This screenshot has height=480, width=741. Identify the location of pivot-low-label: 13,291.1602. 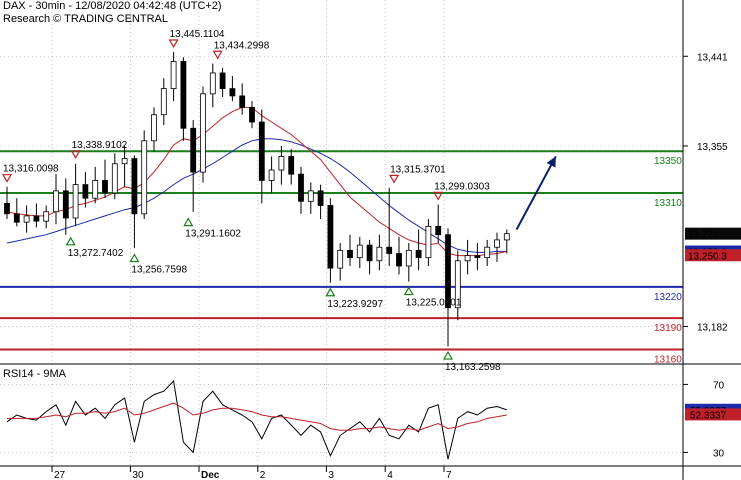
(213, 234).